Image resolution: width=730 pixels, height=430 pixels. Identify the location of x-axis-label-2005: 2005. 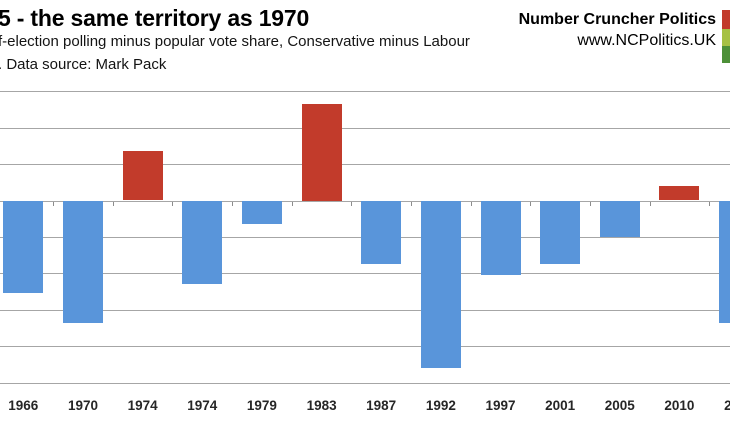
(619, 405).